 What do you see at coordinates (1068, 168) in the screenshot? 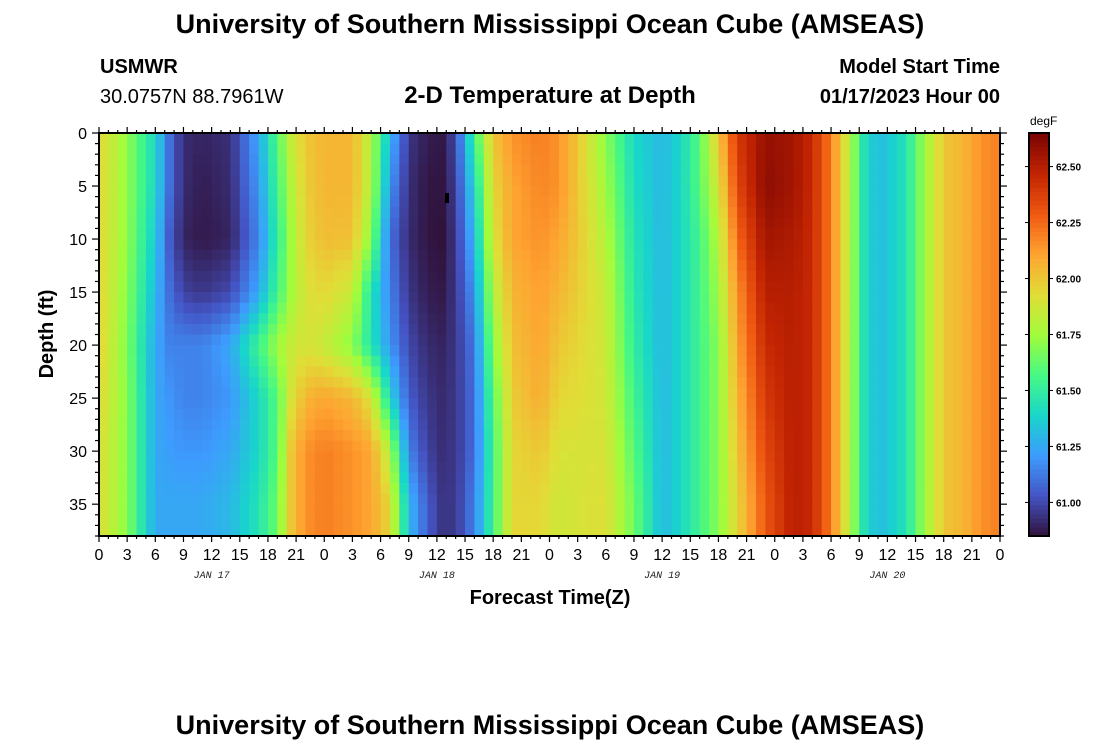
I see `colorbar-tick-label: 62.50` at bounding box center [1068, 168].